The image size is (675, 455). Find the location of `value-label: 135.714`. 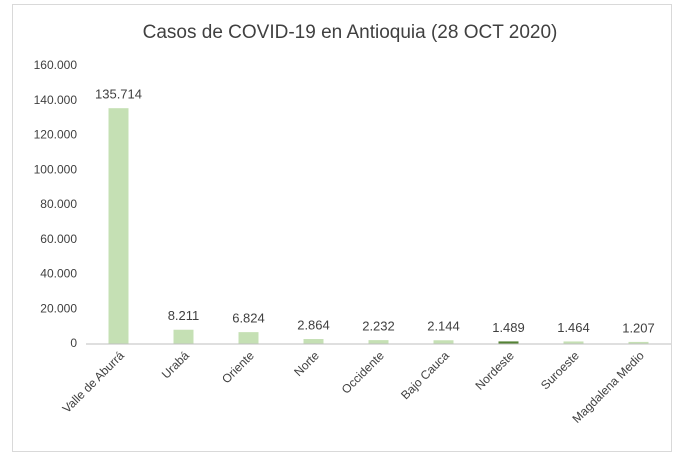

value-label: 135.714 is located at coordinates (118, 94).